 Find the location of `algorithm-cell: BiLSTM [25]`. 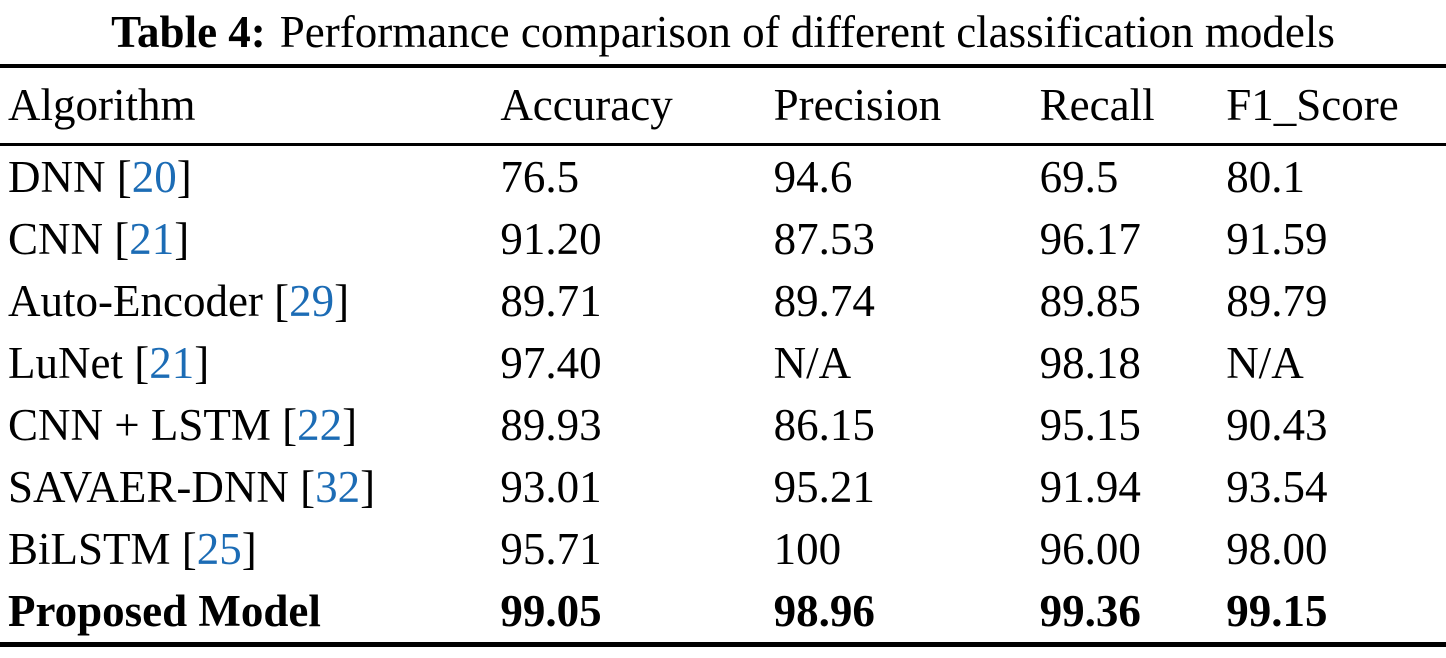

algorithm-cell: BiLSTM [25] is located at coordinates (250, 549).